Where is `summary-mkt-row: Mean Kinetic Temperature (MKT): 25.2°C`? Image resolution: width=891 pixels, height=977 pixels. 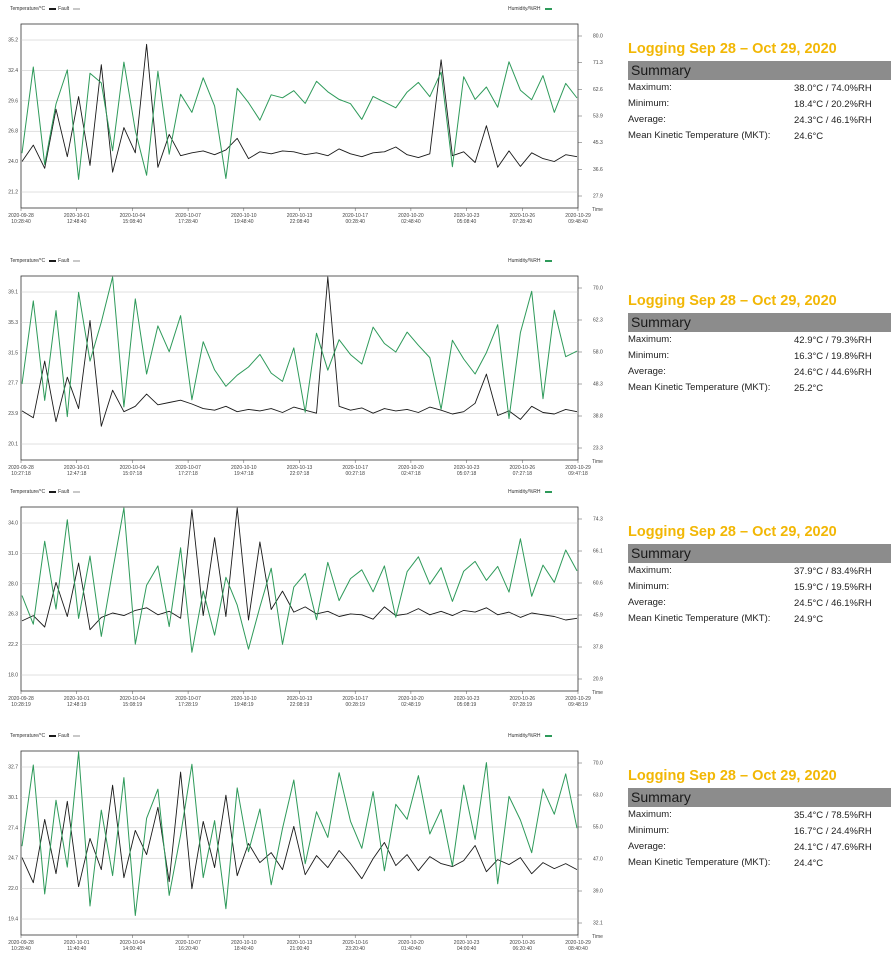
summary-mkt-row: Mean Kinetic Temperature (MKT): 25.2°C is located at coordinates (759, 393).